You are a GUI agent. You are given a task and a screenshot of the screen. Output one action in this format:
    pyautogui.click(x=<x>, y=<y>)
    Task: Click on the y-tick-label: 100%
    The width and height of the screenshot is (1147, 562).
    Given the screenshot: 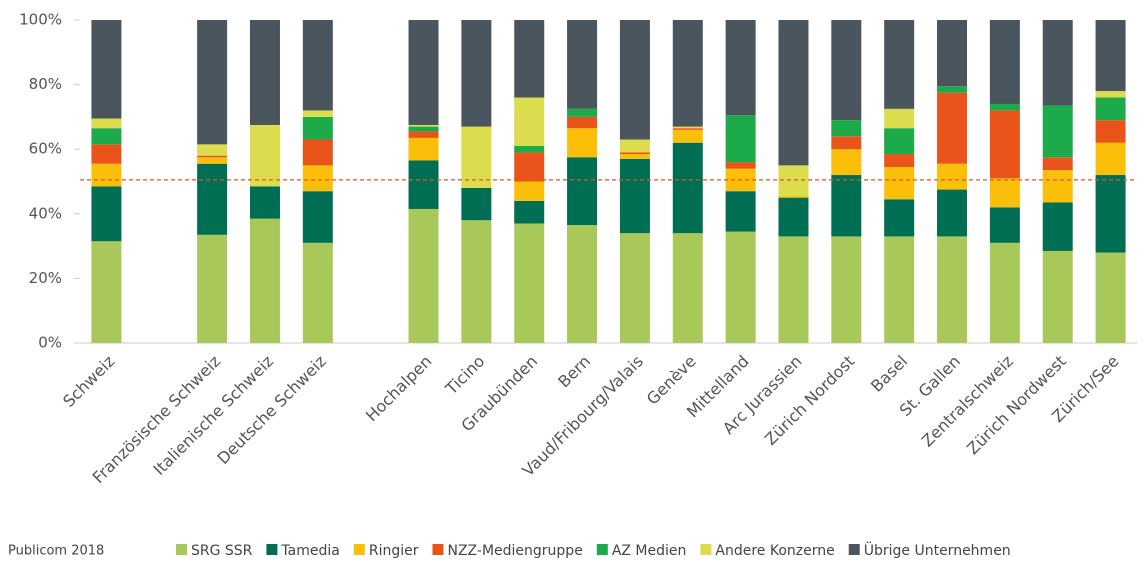 What is the action you would take?
    pyautogui.click(x=40, y=20)
    